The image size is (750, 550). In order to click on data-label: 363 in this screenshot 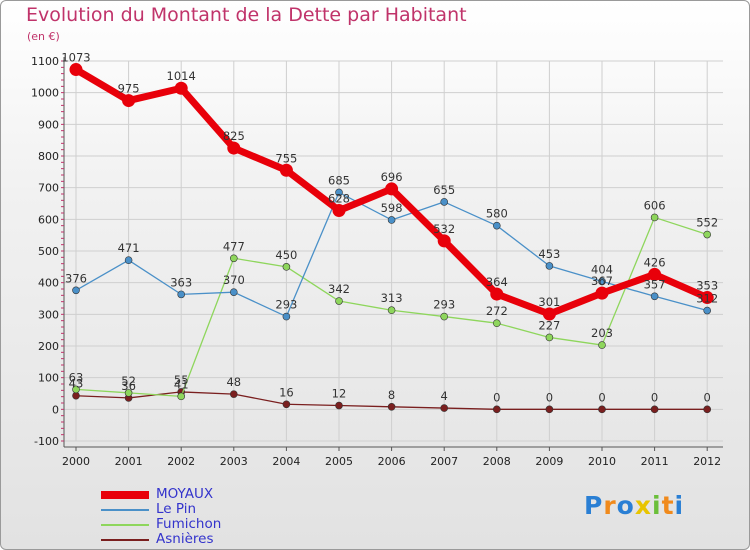, I will do `click(181, 282)`.